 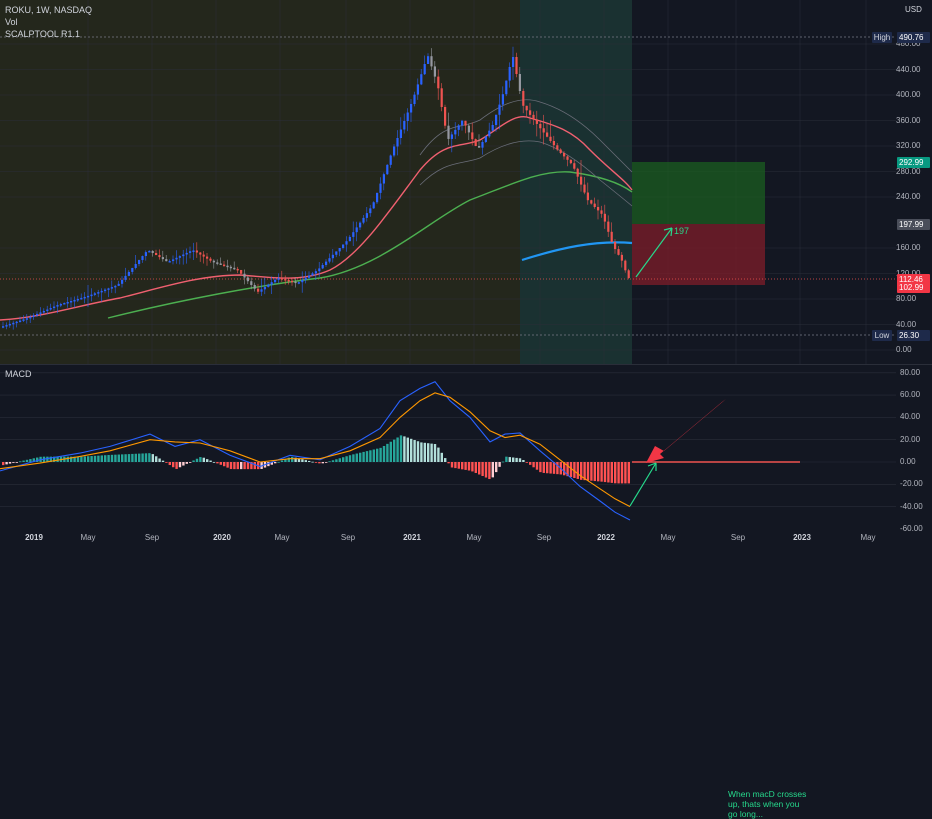 What do you see at coordinates (908, 171) in the screenshot?
I see `price-tick: 280.00` at bounding box center [908, 171].